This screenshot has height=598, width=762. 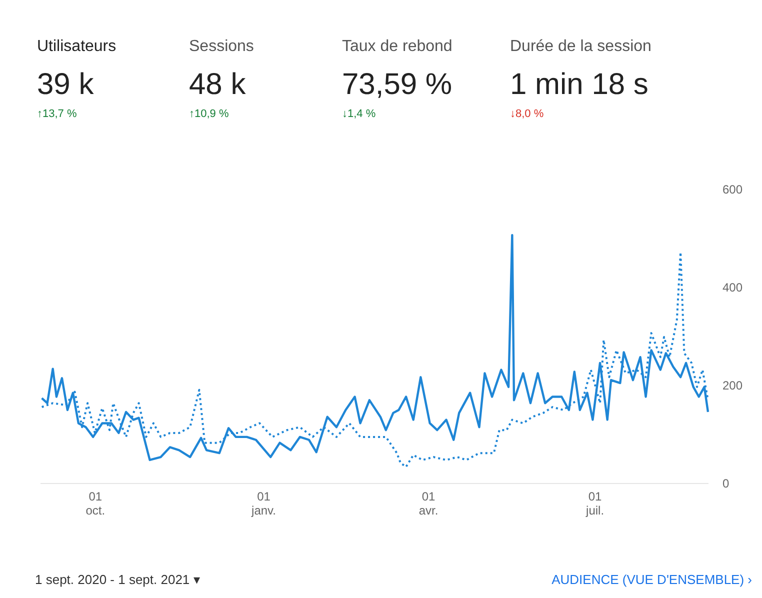 I want to click on x-tick-label: 01 janv., so click(x=263, y=504).